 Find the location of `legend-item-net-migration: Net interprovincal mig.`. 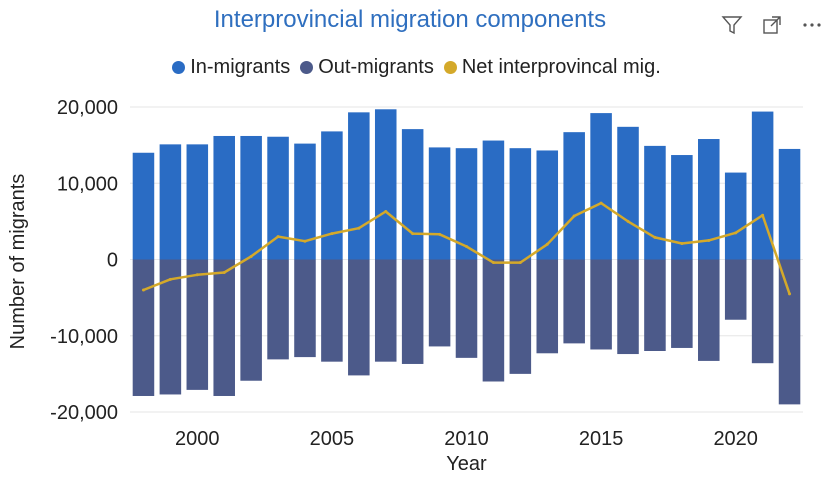

legend-item-net-migration: Net interprovincal mig. is located at coordinates (552, 67).